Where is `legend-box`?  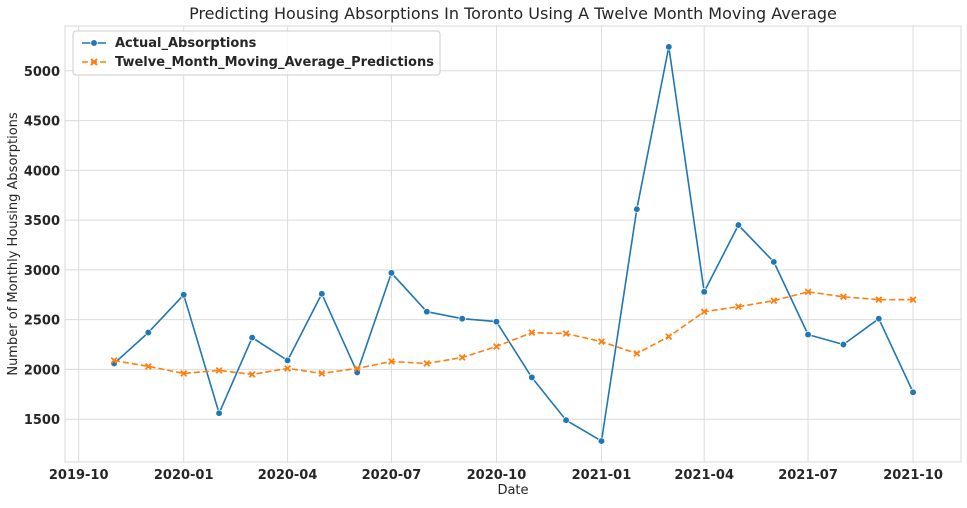 legend-box is located at coordinates (256, 53).